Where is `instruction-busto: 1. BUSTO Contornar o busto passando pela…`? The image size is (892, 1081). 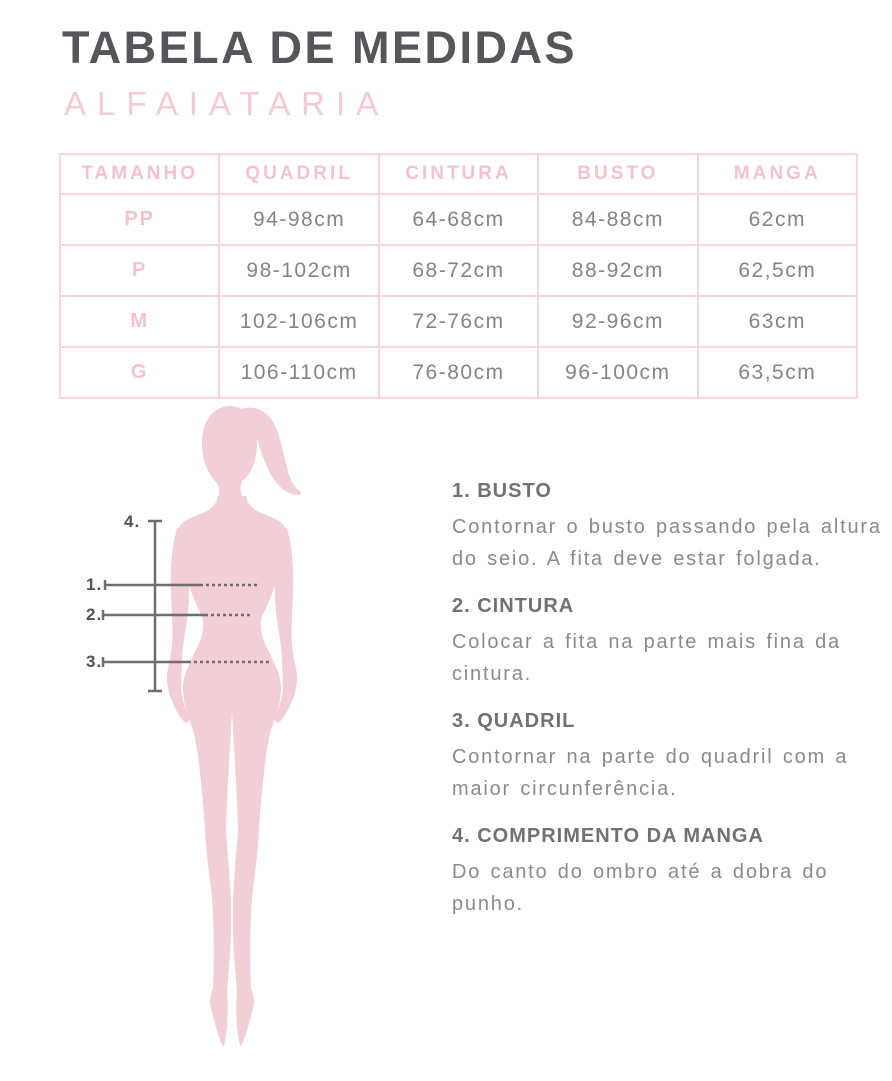 instruction-busto: 1. BUSTO Contornar o busto passando pela… is located at coordinates (668, 527).